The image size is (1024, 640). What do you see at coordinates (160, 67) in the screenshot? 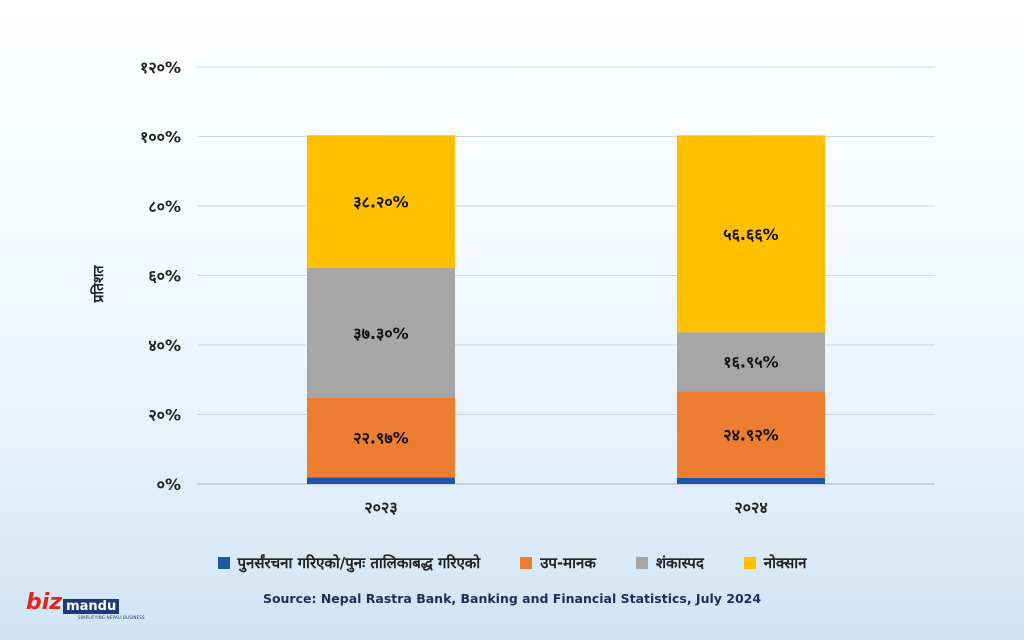
I see `y-tick-label-120: १२०%` at bounding box center [160, 67].